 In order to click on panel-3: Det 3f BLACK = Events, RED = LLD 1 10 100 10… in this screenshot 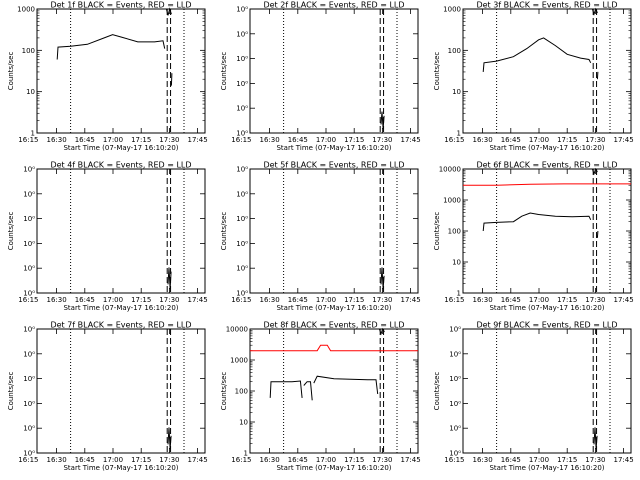, I will do `click(533, 77)`.